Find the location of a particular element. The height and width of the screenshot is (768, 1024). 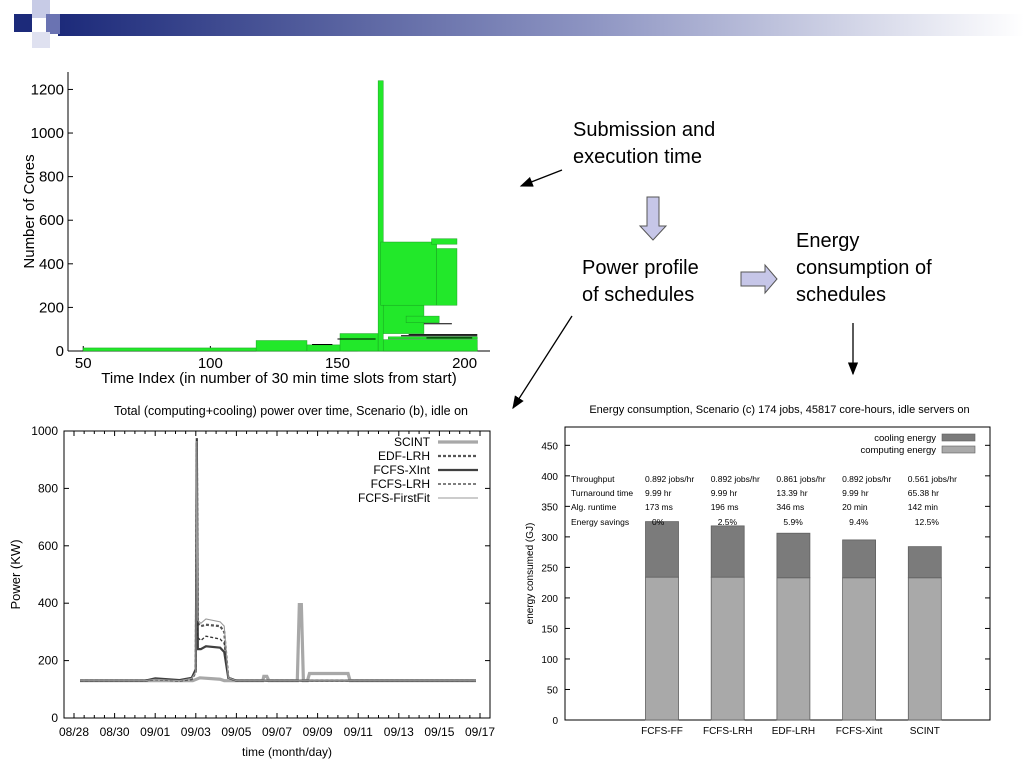

energy-table-cell: 2.5% is located at coordinates (728, 522).